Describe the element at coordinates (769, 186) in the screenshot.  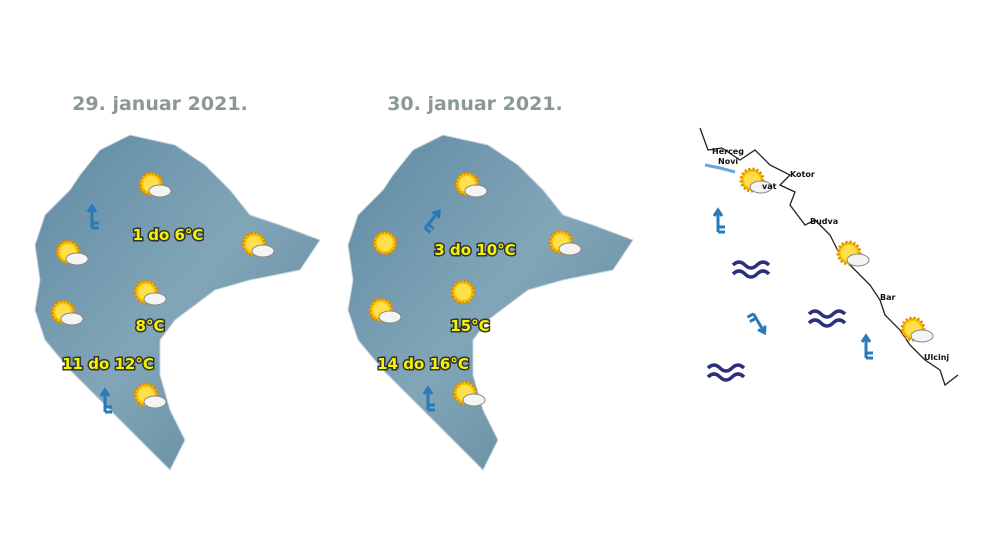
I see `city-label: vat` at that location.